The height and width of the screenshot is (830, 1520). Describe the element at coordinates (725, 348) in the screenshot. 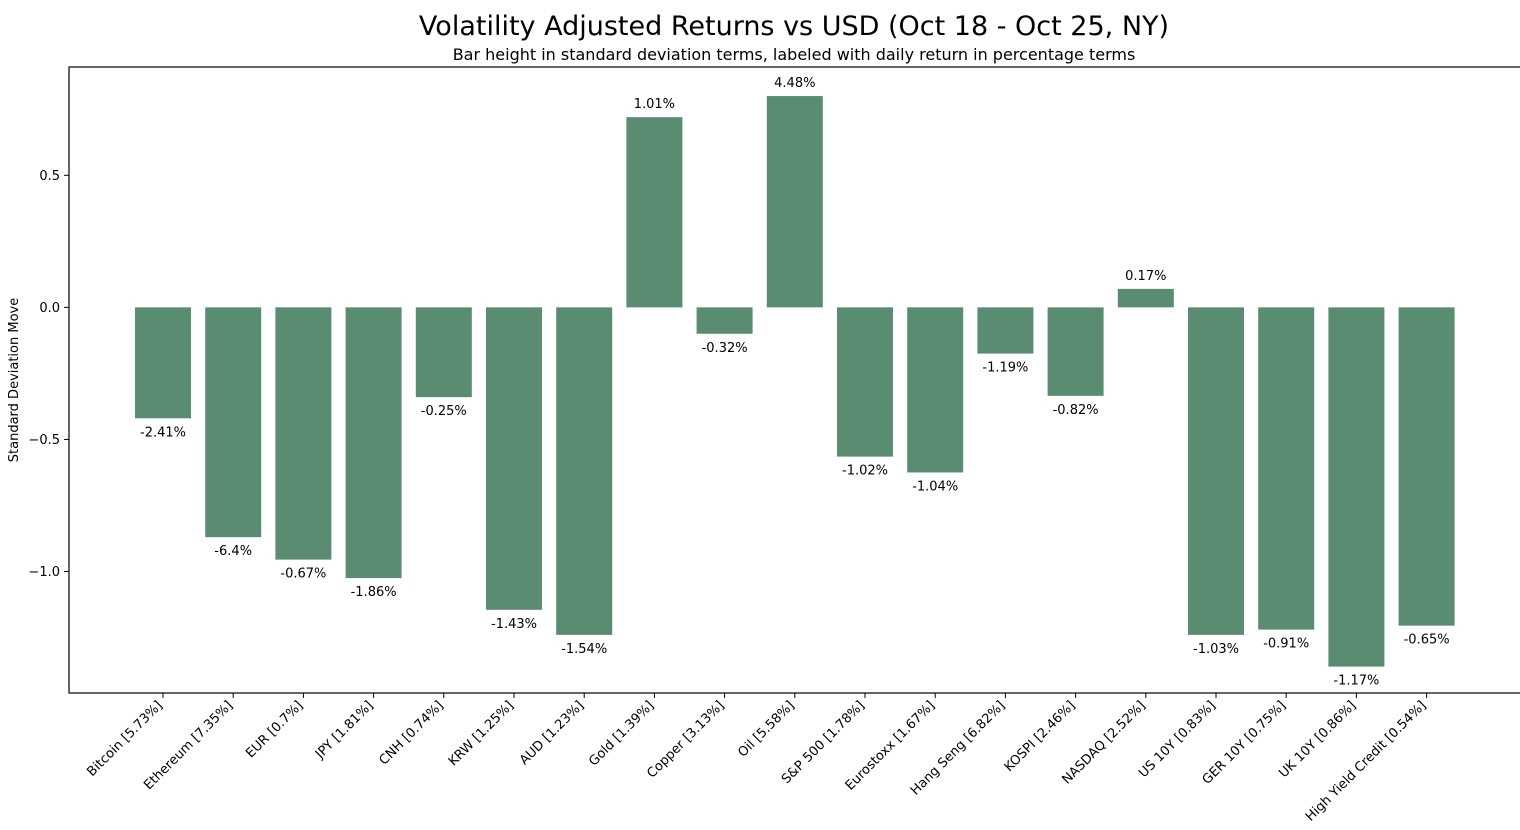

I see `bar-data-label: -0.32%` at that location.